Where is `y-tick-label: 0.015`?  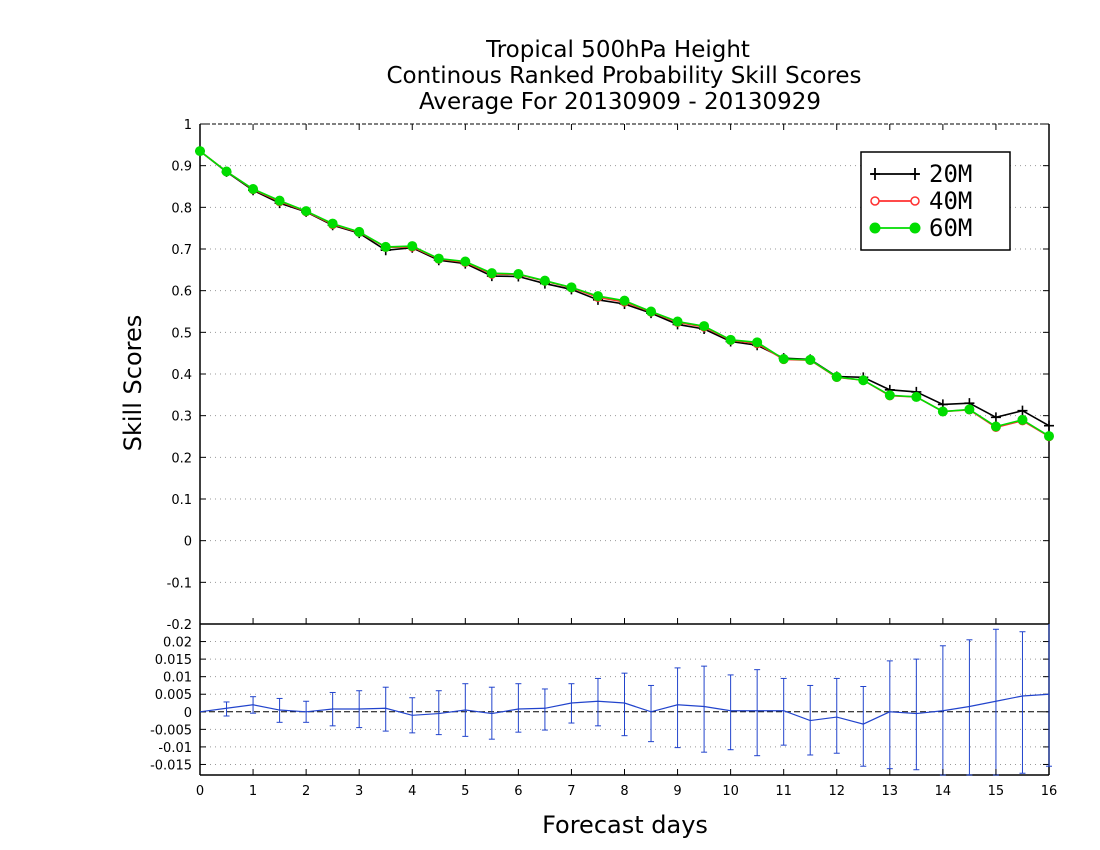 y-tick-label: 0.015 is located at coordinates (173, 660).